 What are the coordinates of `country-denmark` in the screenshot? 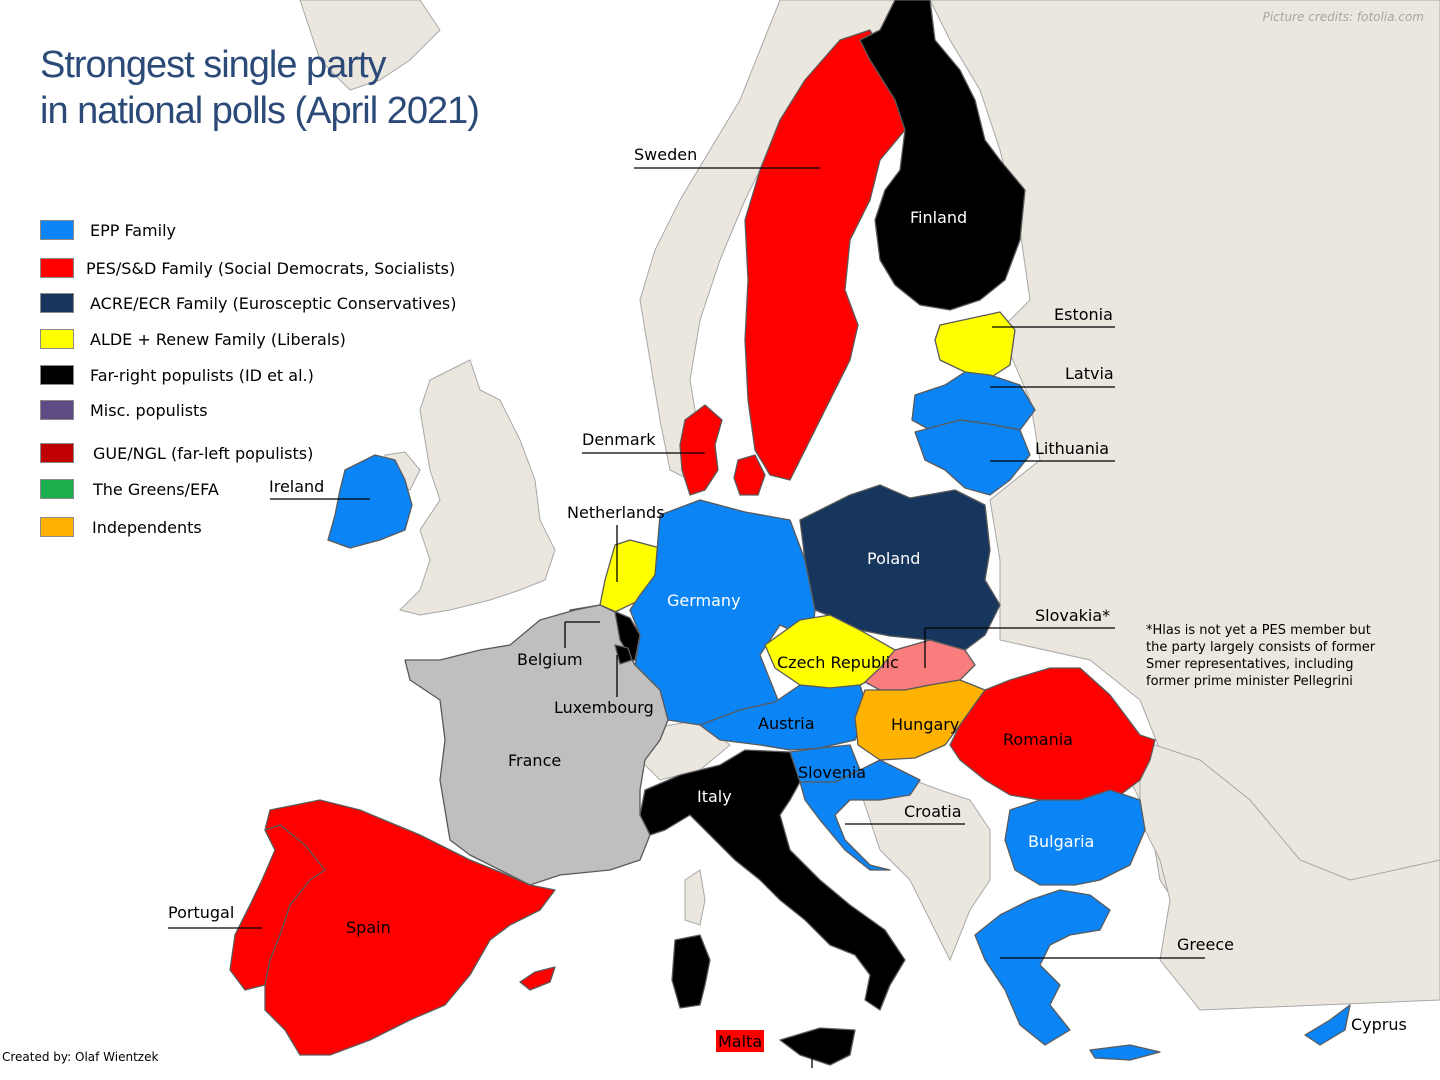 It's located at (701, 450).